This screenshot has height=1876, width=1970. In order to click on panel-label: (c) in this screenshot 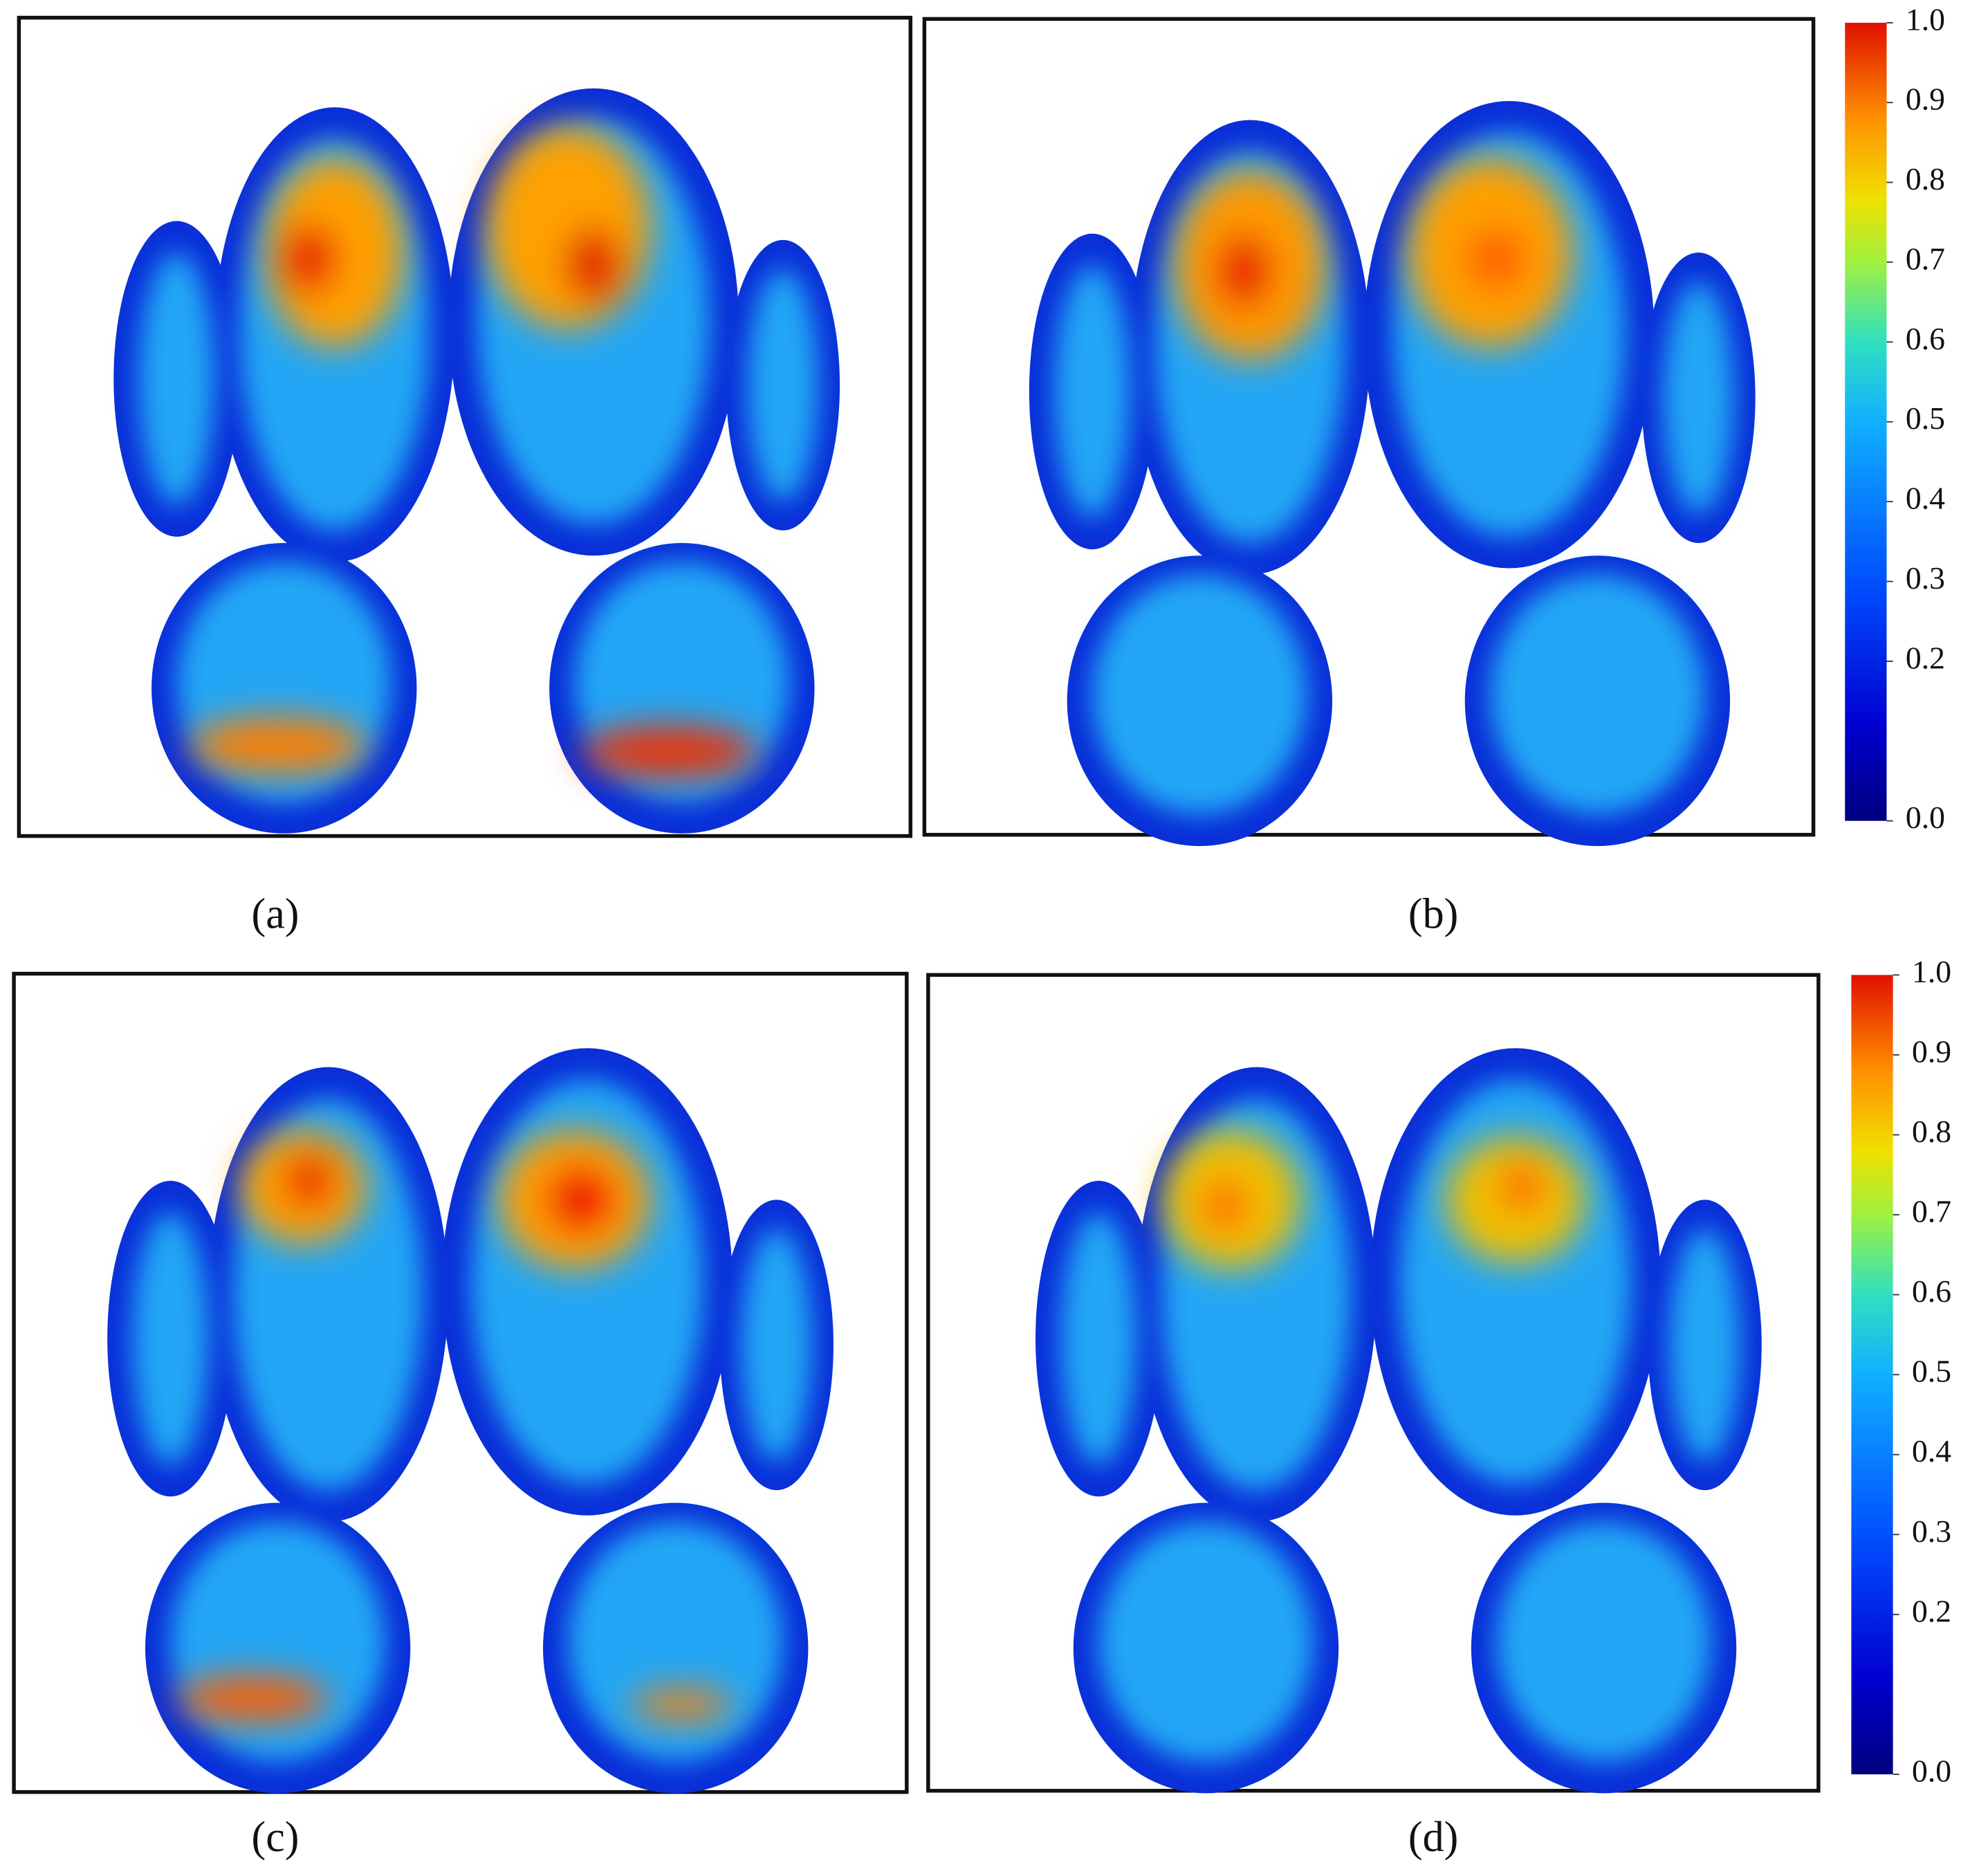, I will do `click(276, 1837)`.